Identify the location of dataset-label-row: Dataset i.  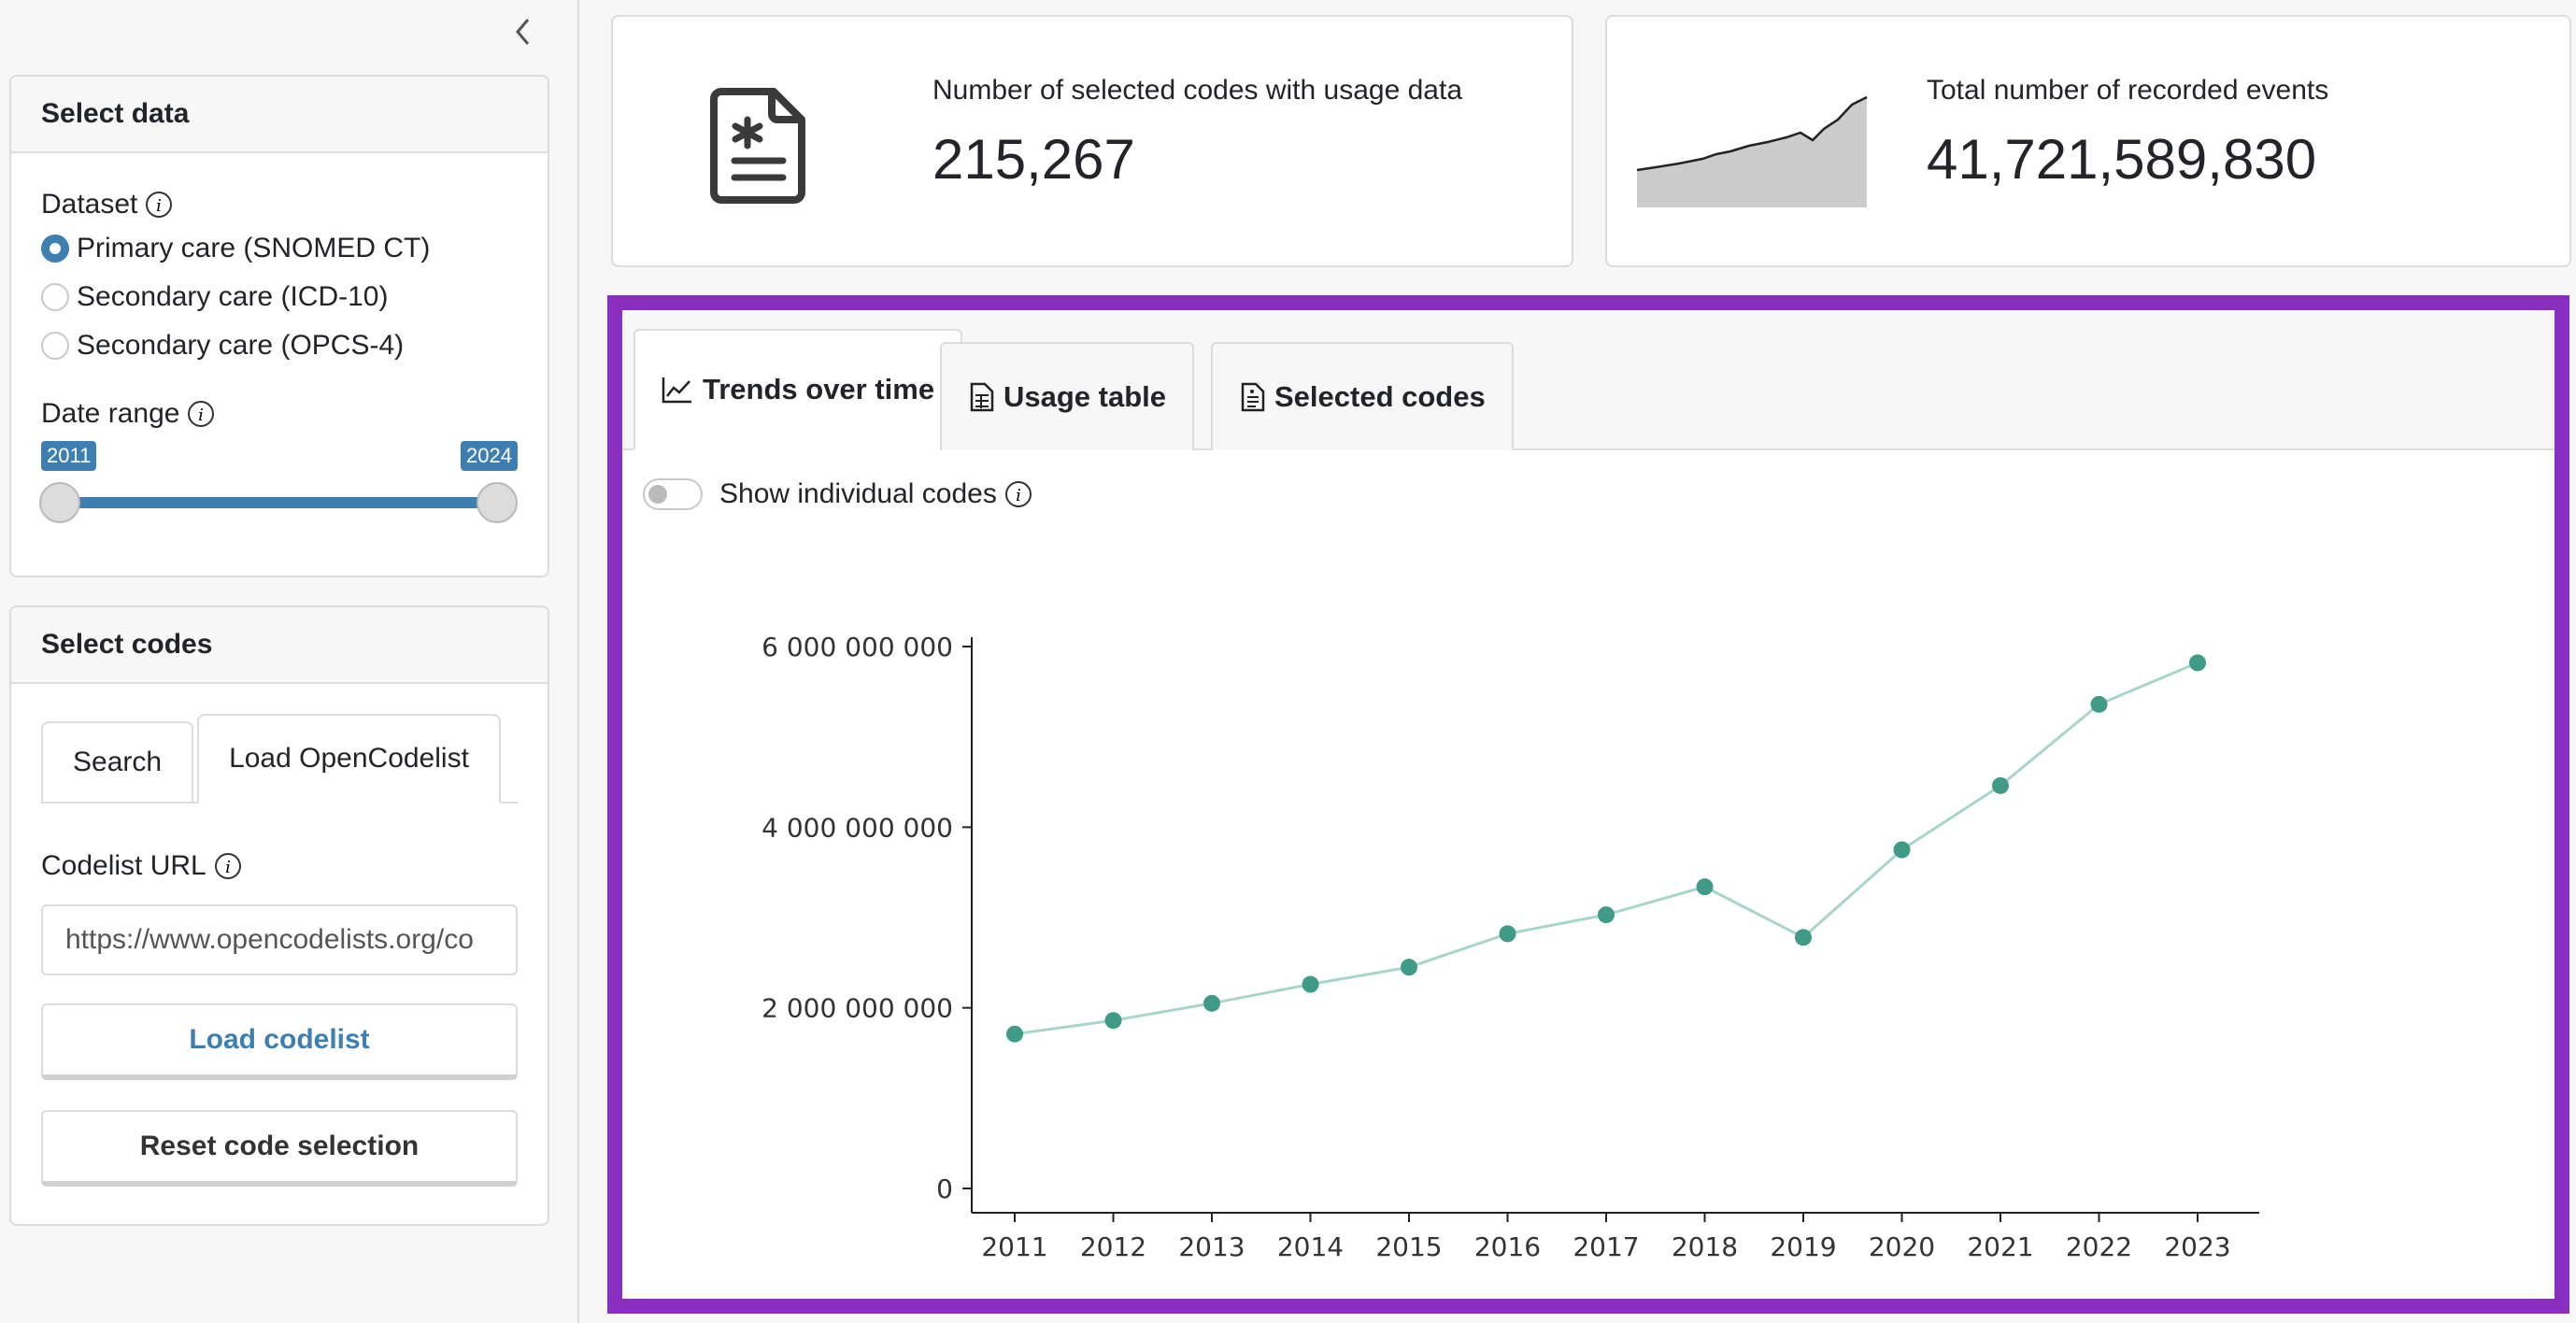
(280, 204).